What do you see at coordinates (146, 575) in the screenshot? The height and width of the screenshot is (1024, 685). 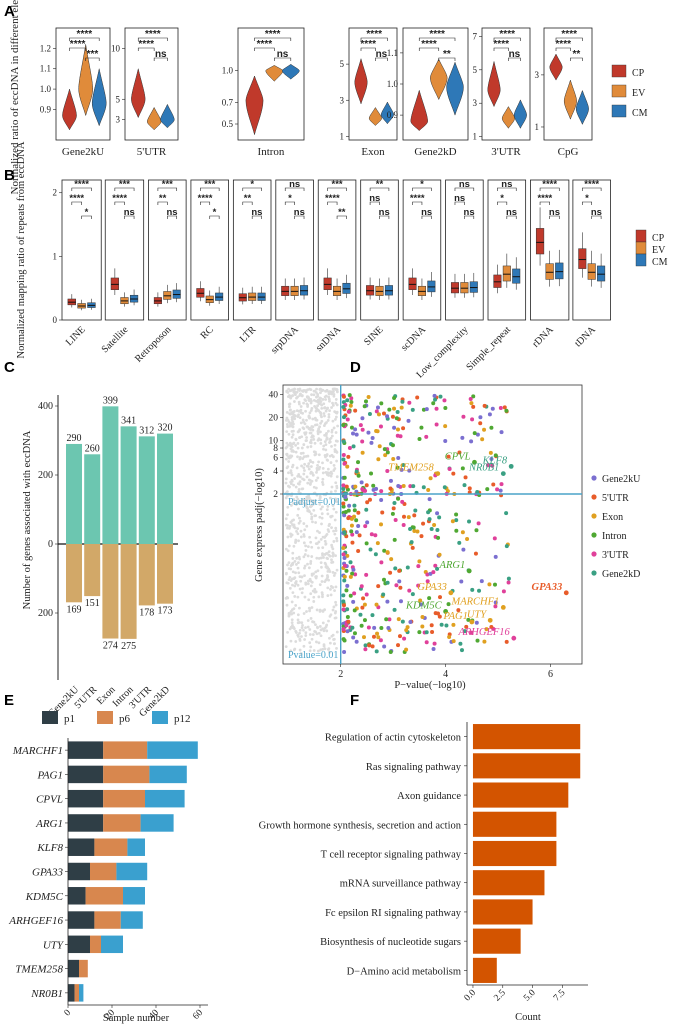 I see `c-bar-down` at bounding box center [146, 575].